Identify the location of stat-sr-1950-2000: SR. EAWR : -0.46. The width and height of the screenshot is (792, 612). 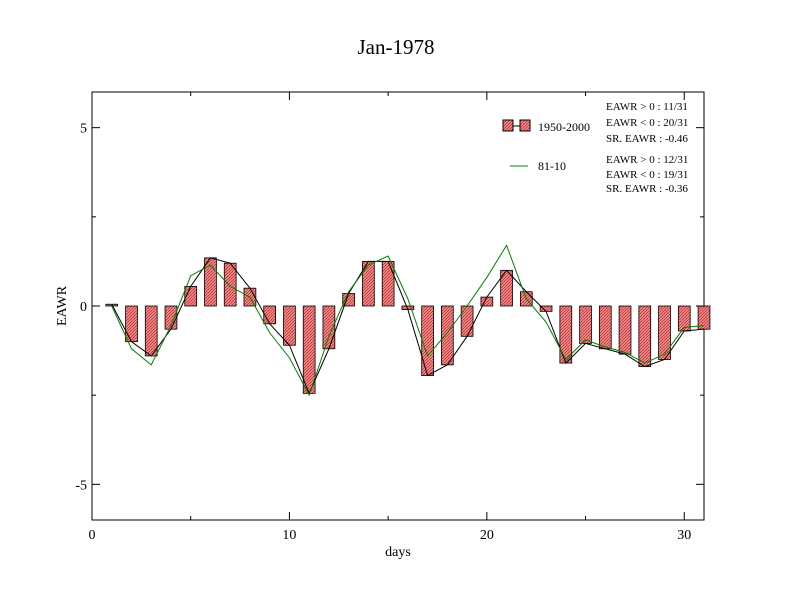
(647, 139).